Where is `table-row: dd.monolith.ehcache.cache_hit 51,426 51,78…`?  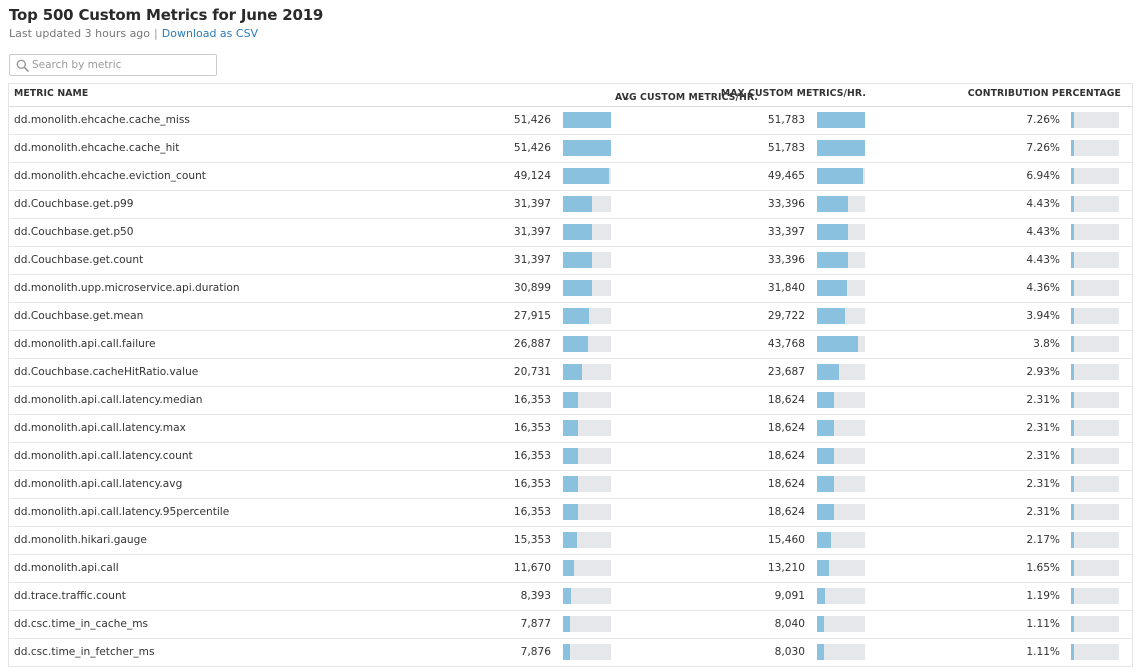 table-row: dd.monolith.ehcache.cache_hit 51,426 51,78… is located at coordinates (570, 149).